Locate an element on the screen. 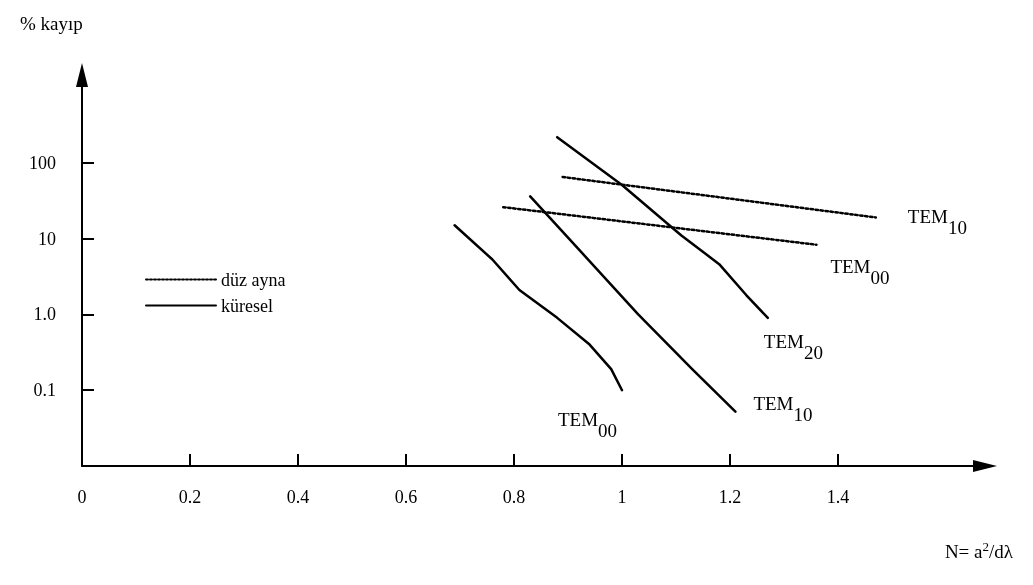  x-tick-label: 0.4 is located at coordinates (298, 497).